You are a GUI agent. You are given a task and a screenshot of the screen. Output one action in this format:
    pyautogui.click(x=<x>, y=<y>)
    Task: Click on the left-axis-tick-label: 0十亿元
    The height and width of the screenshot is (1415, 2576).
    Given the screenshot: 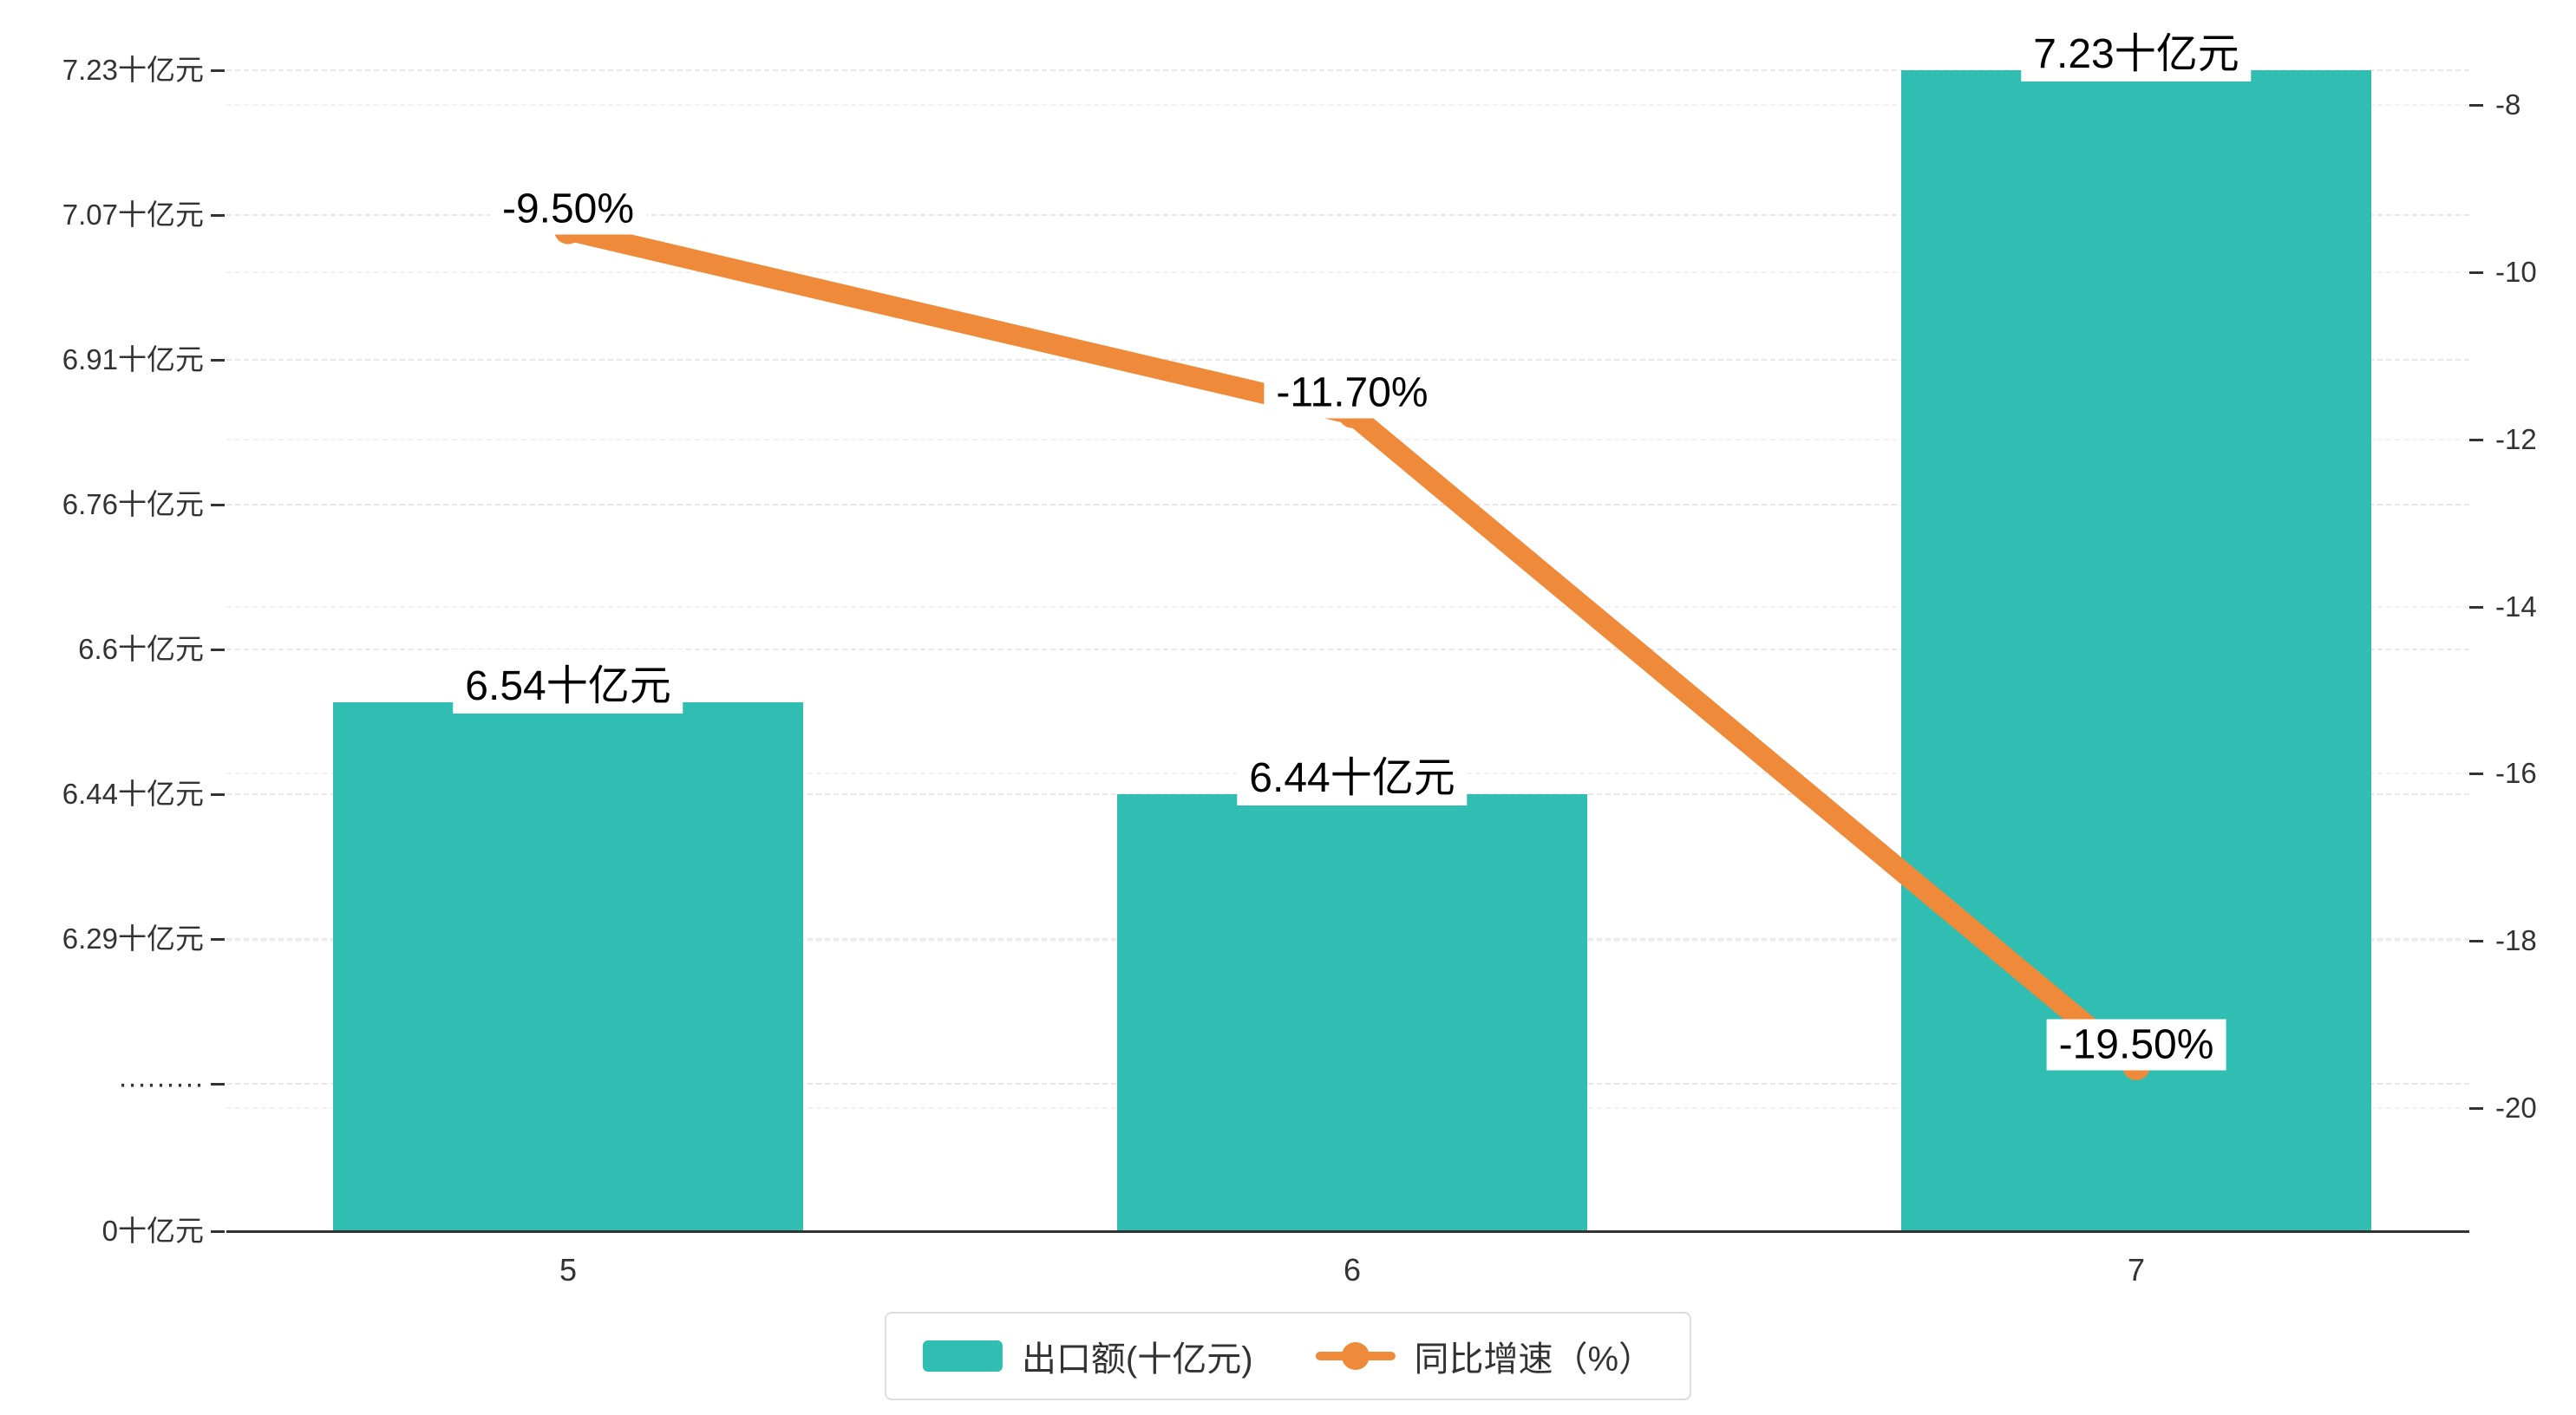 What is the action you would take?
    pyautogui.click(x=152, y=1231)
    